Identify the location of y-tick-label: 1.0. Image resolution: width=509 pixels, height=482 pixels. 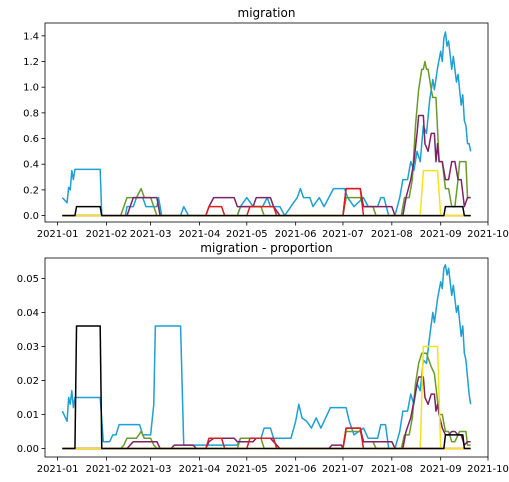
(31, 88).